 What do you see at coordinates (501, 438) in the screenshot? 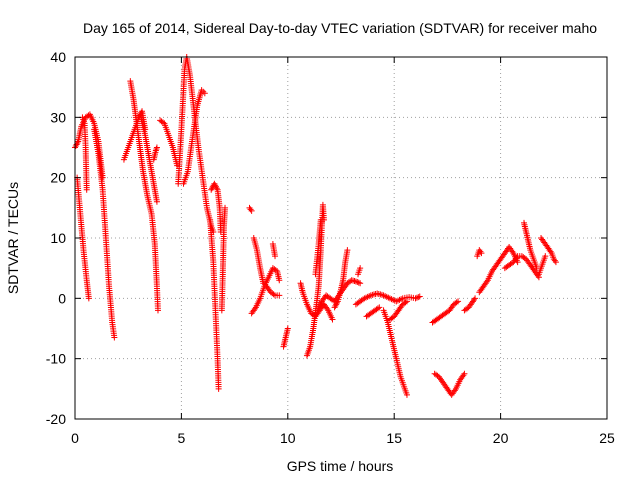
I see `x-tick-label: 20` at bounding box center [501, 438].